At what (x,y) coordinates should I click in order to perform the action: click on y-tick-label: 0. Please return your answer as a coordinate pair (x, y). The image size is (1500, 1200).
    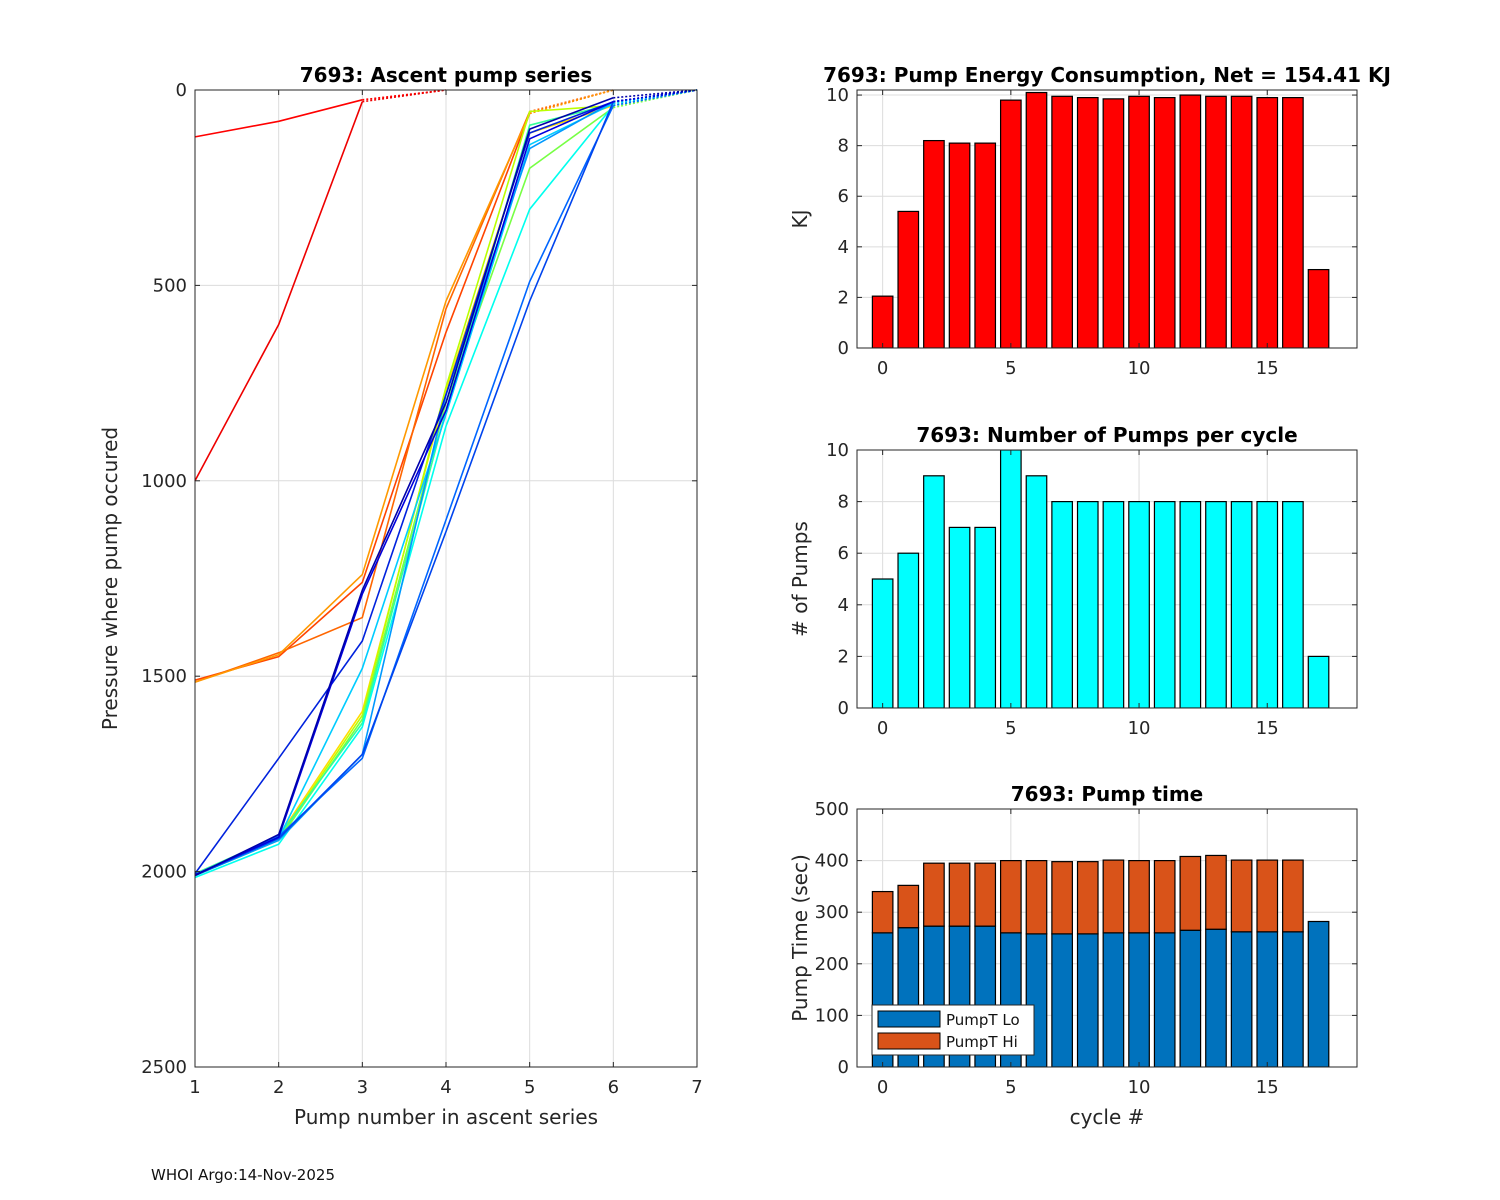
    Looking at the image, I should click on (181, 90).